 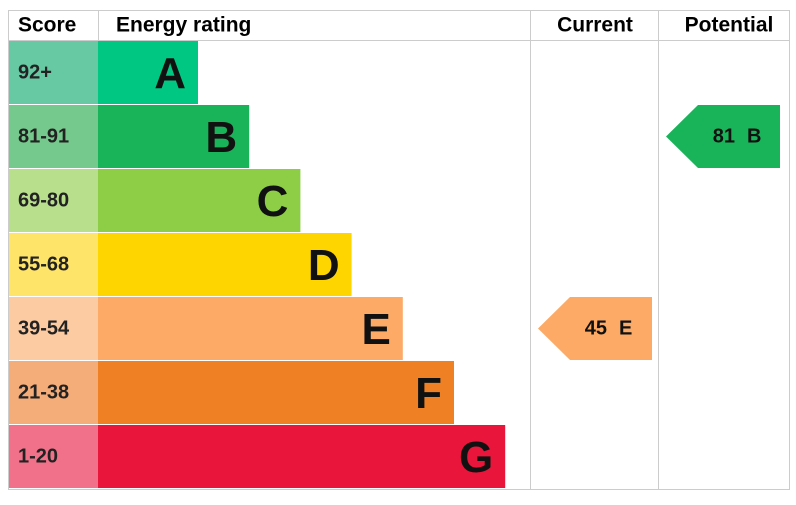 I want to click on score-label: 55-68, so click(x=43, y=265).